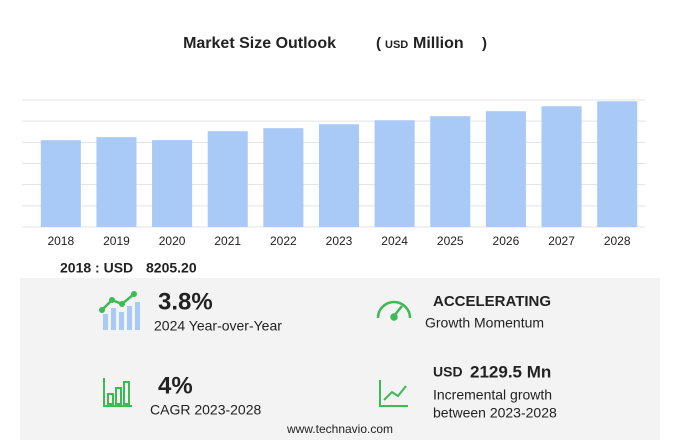 Image resolution: width=680 pixels, height=445 pixels. I want to click on momentum-label: Growth Momentum, so click(484, 323).